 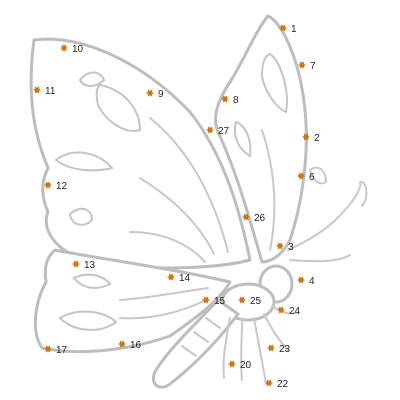 What do you see at coordinates (90, 265) in the screenshot?
I see `dot-number-label: 13` at bounding box center [90, 265].